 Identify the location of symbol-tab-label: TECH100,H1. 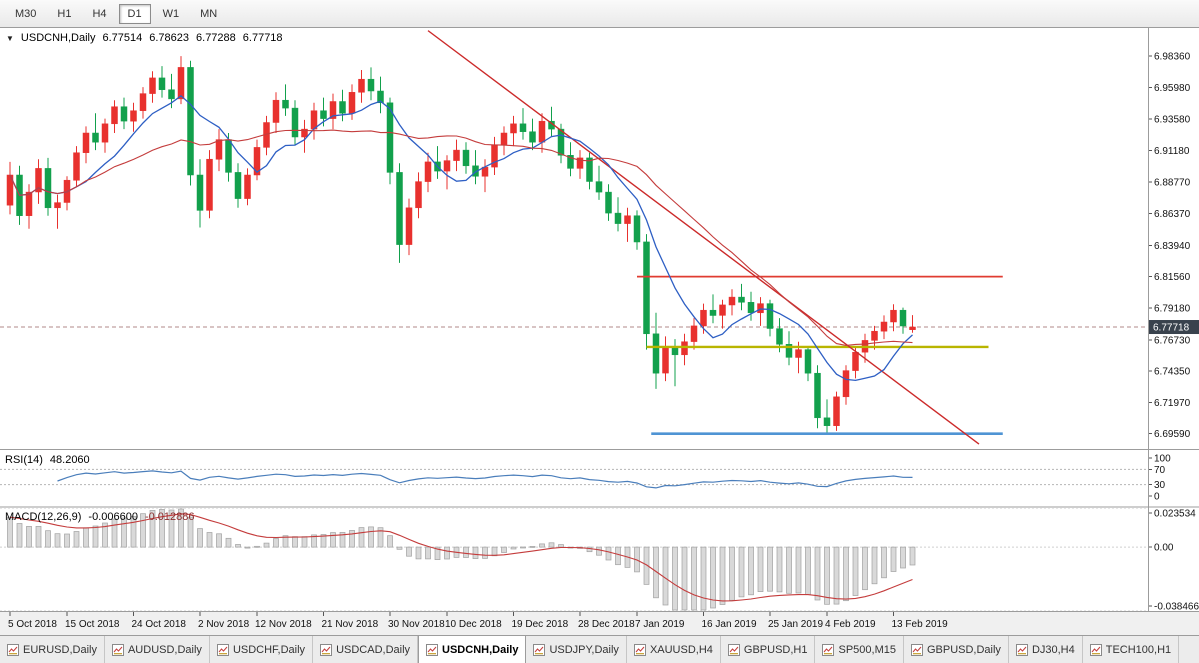
(1138, 649).